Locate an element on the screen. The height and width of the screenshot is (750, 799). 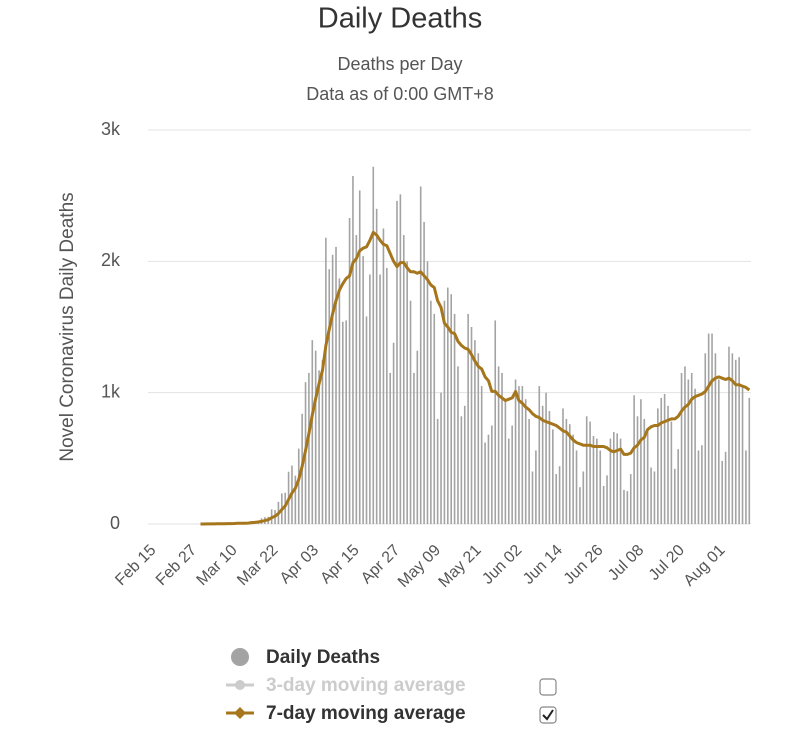
y-tick-label: 1k is located at coordinates (111, 391).